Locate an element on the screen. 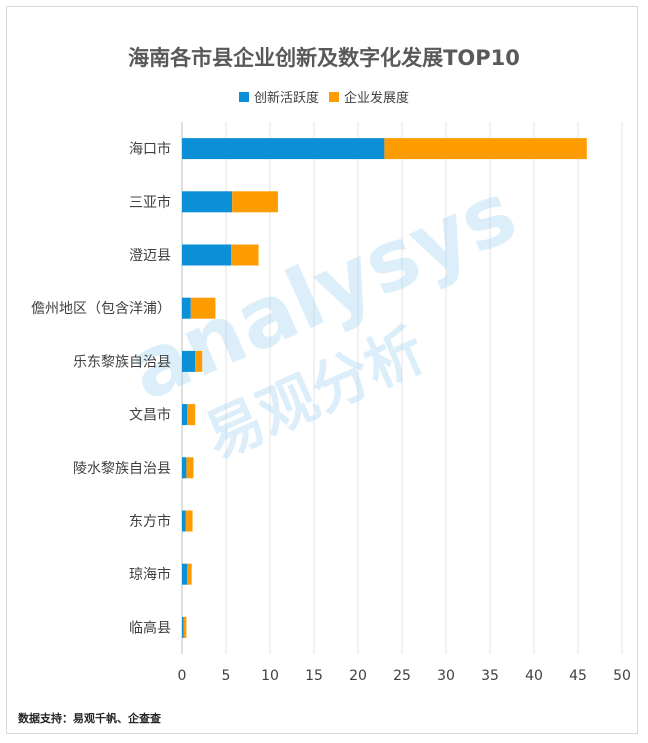 The image size is (648, 743). category-label: 文昌市 is located at coordinates (150, 415).